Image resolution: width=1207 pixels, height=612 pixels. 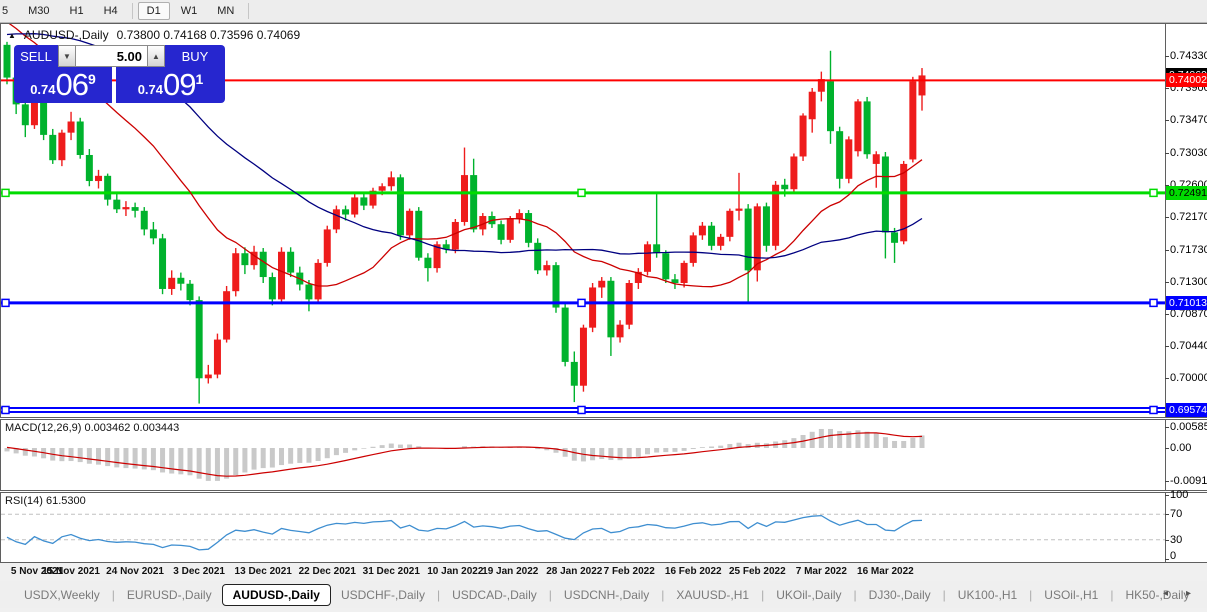 I want to click on macd-axis-label: -0.00918, so click(x=1188, y=480).